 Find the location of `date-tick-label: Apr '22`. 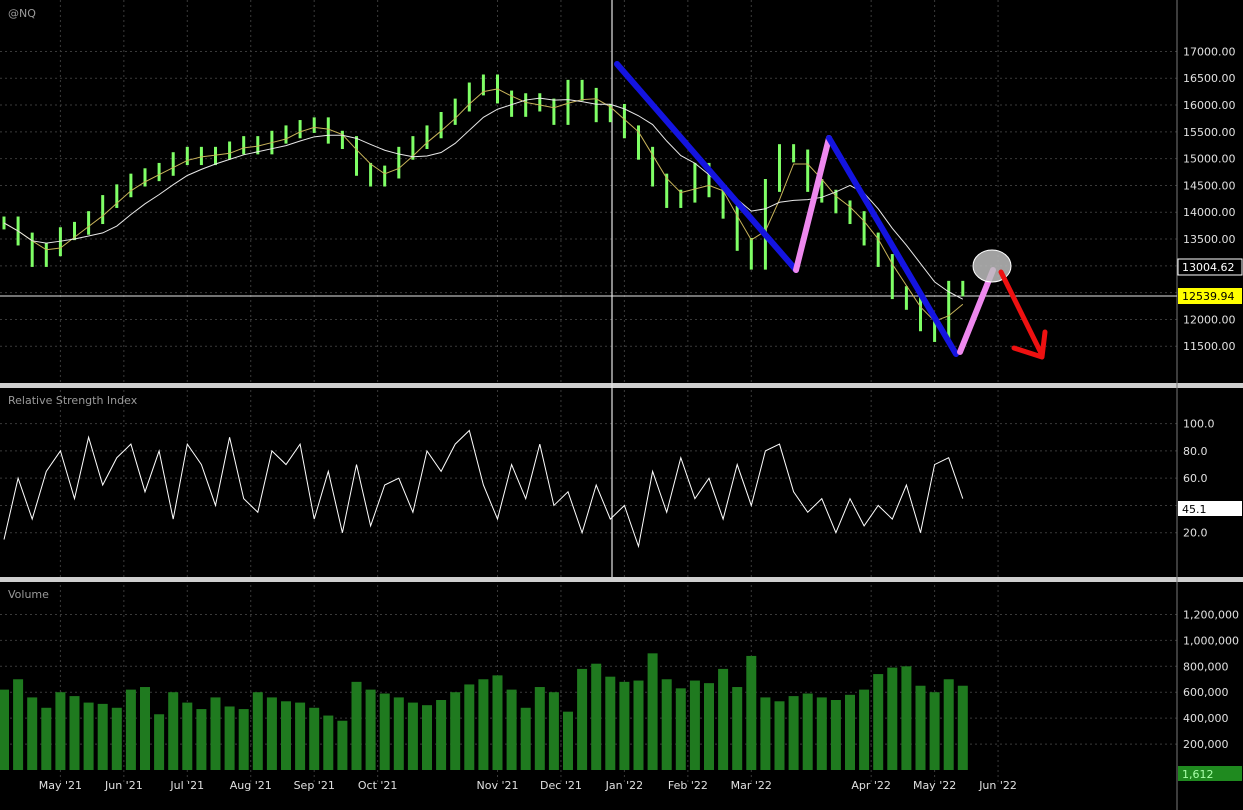

date-tick-label: Apr '22 is located at coordinates (871, 785).